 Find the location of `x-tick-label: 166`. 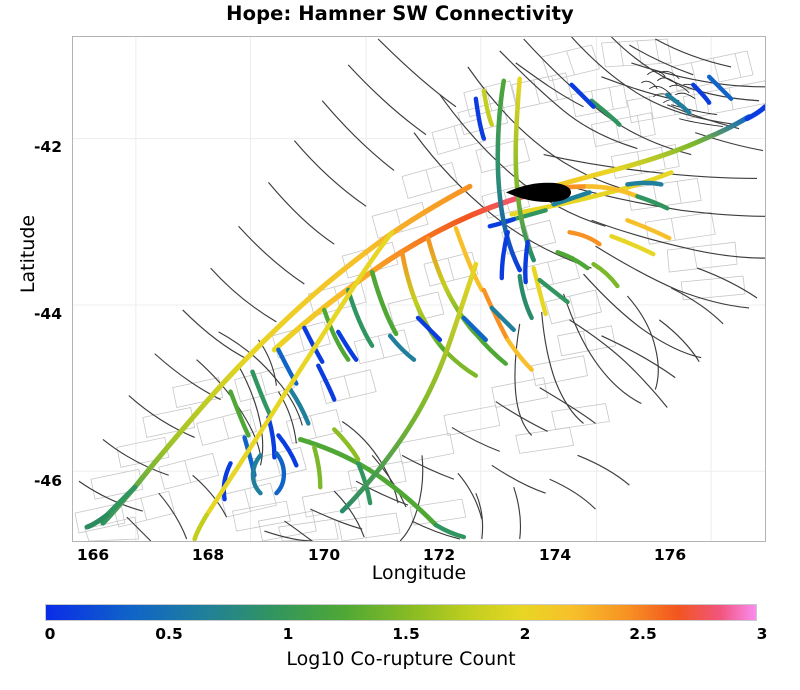

x-tick-label: 166 is located at coordinates (93, 555).